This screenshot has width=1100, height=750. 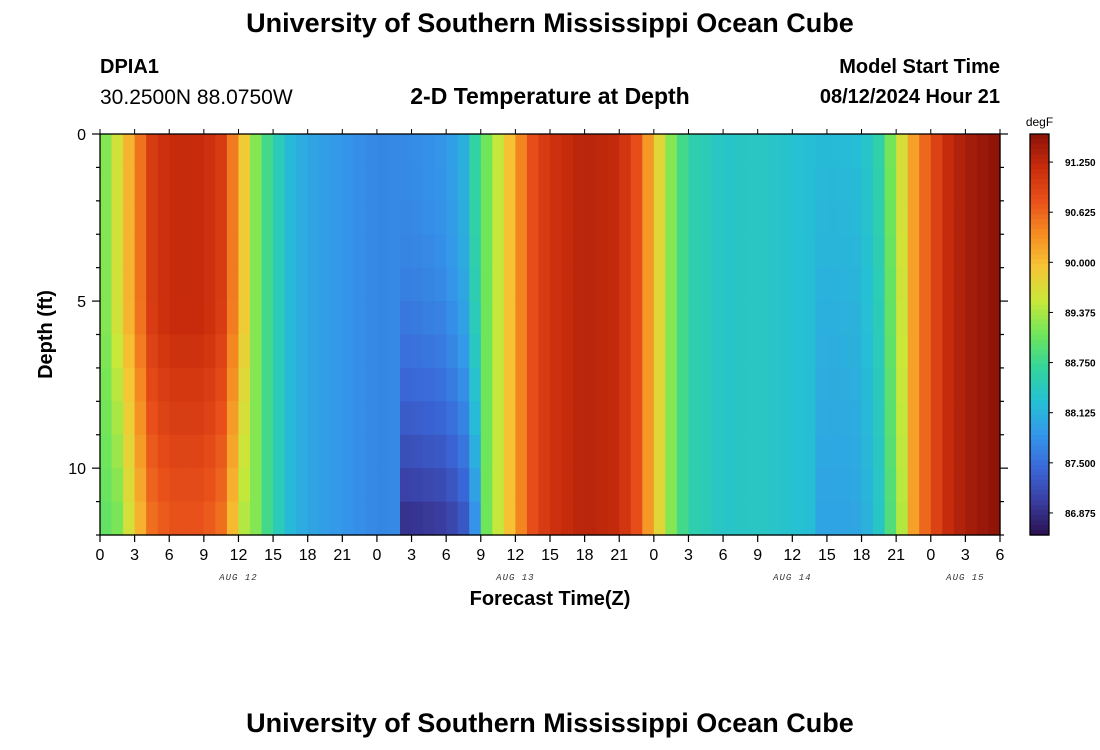 What do you see at coordinates (237, 578) in the screenshot?
I see `date-label: AUG 12` at bounding box center [237, 578].